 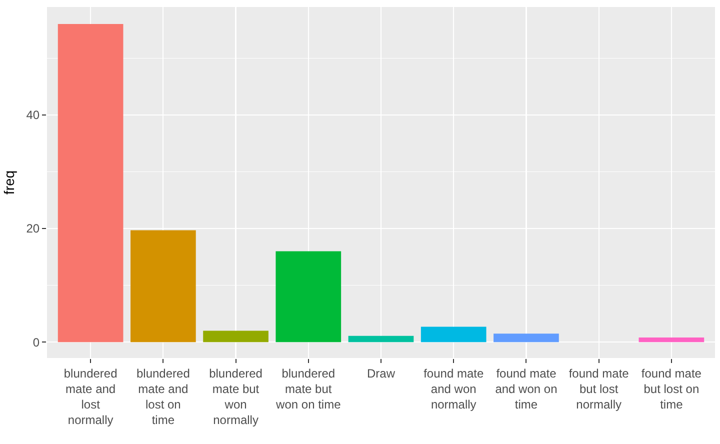 I want to click on y-tick-label: 20, so click(x=33, y=229).